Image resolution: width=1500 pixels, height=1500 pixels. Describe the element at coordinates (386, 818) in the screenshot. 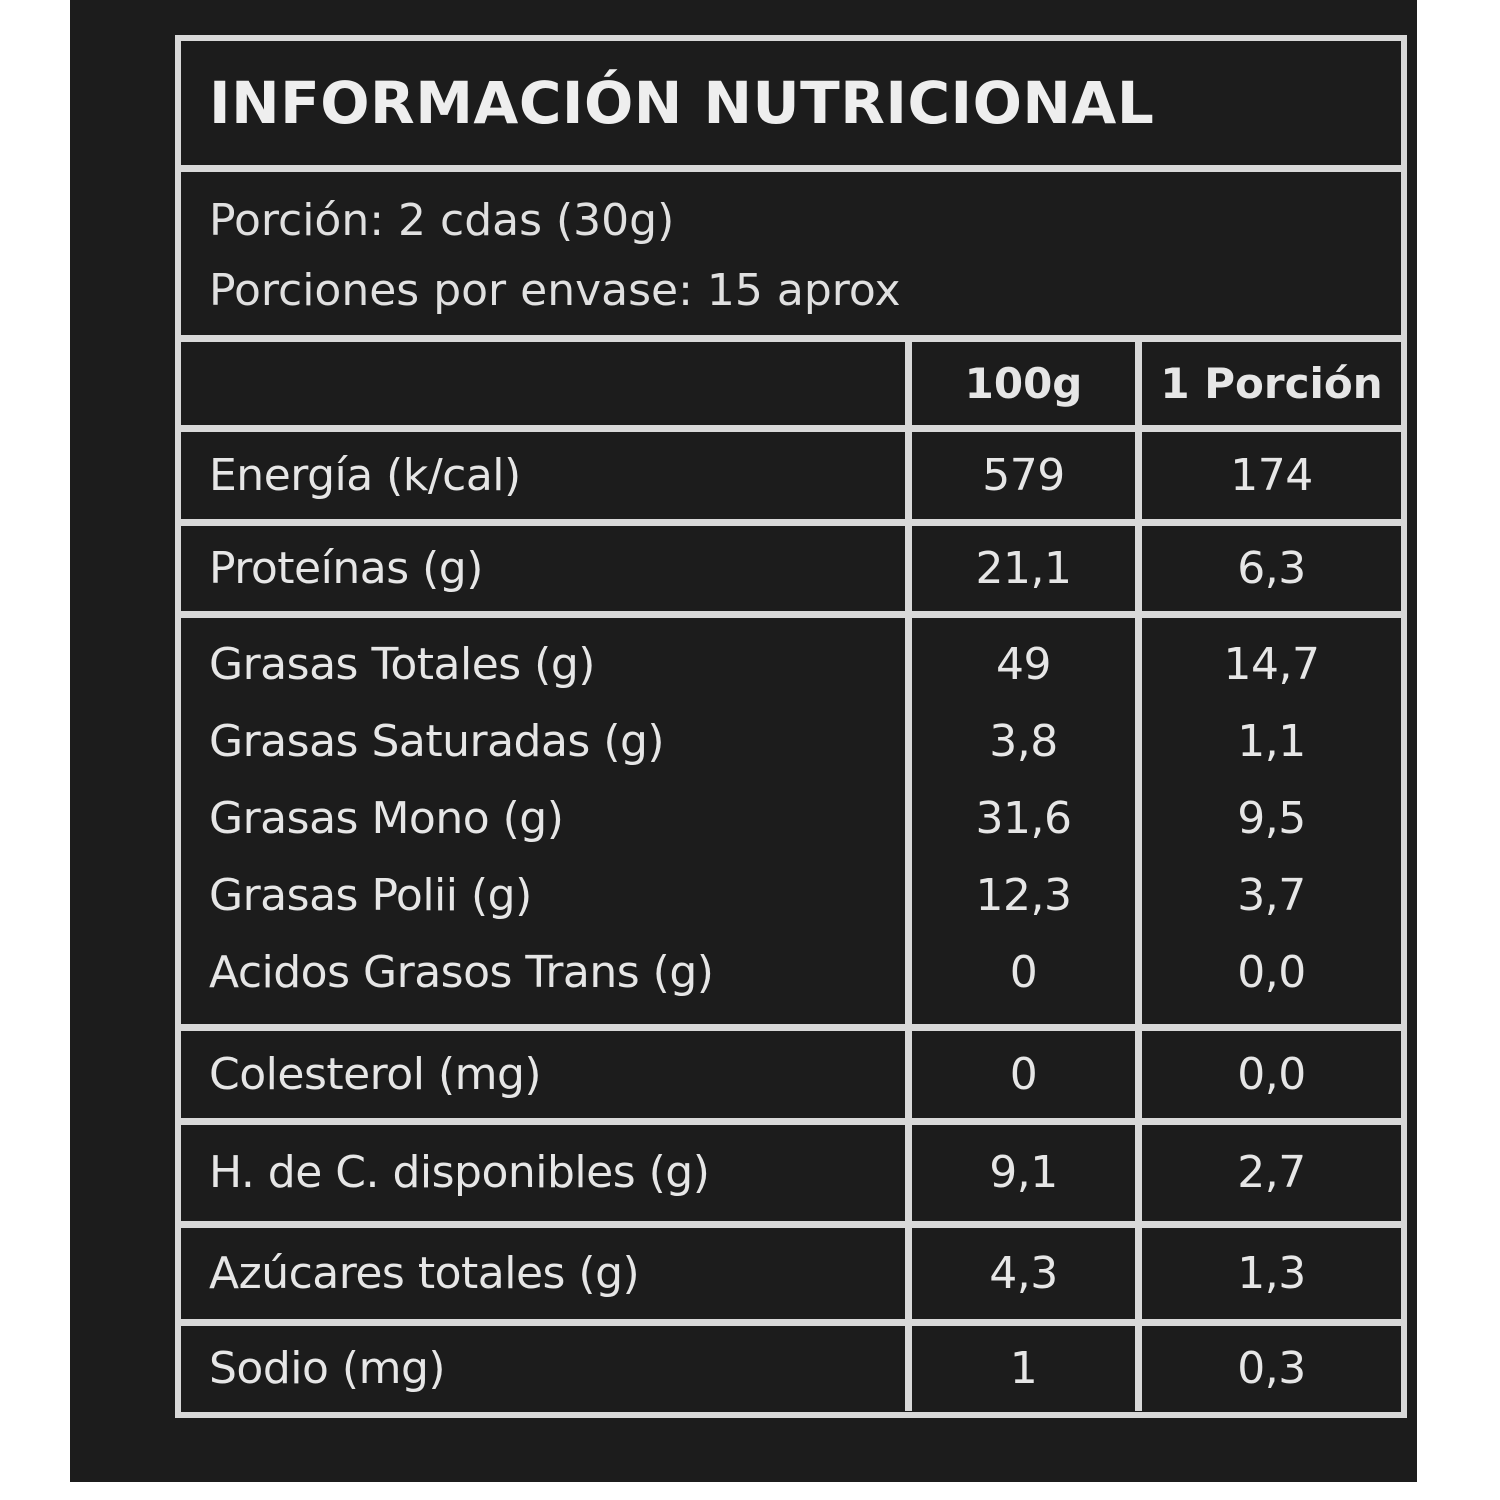

I see `nutrient-label: Grasas Mono (g)` at that location.